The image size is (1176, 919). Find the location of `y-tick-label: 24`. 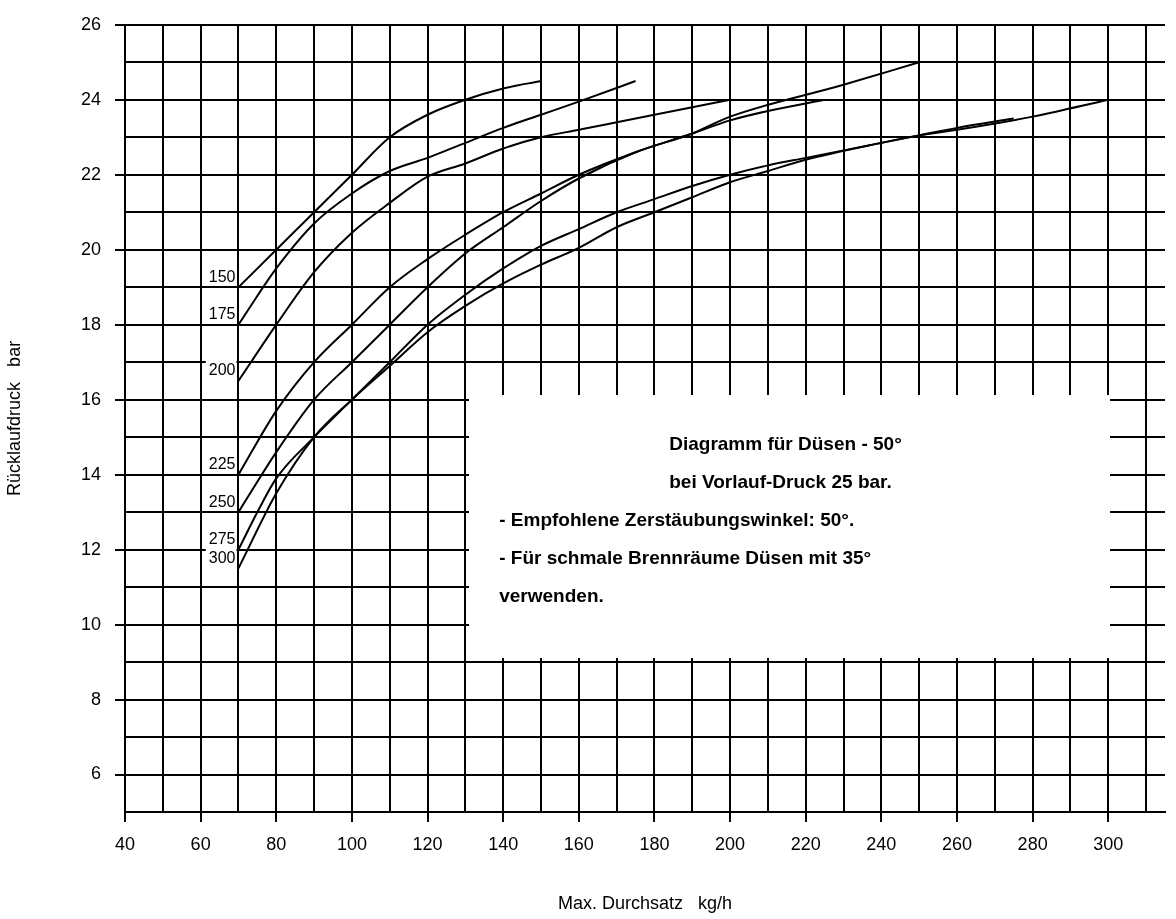

y-tick-label: 24 is located at coordinates (90, 98).